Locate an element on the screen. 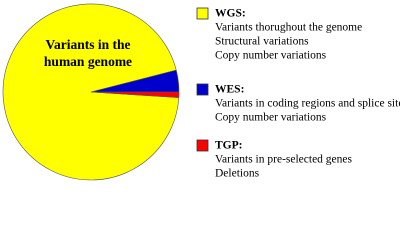  pie-label: human genome is located at coordinates (88, 61).